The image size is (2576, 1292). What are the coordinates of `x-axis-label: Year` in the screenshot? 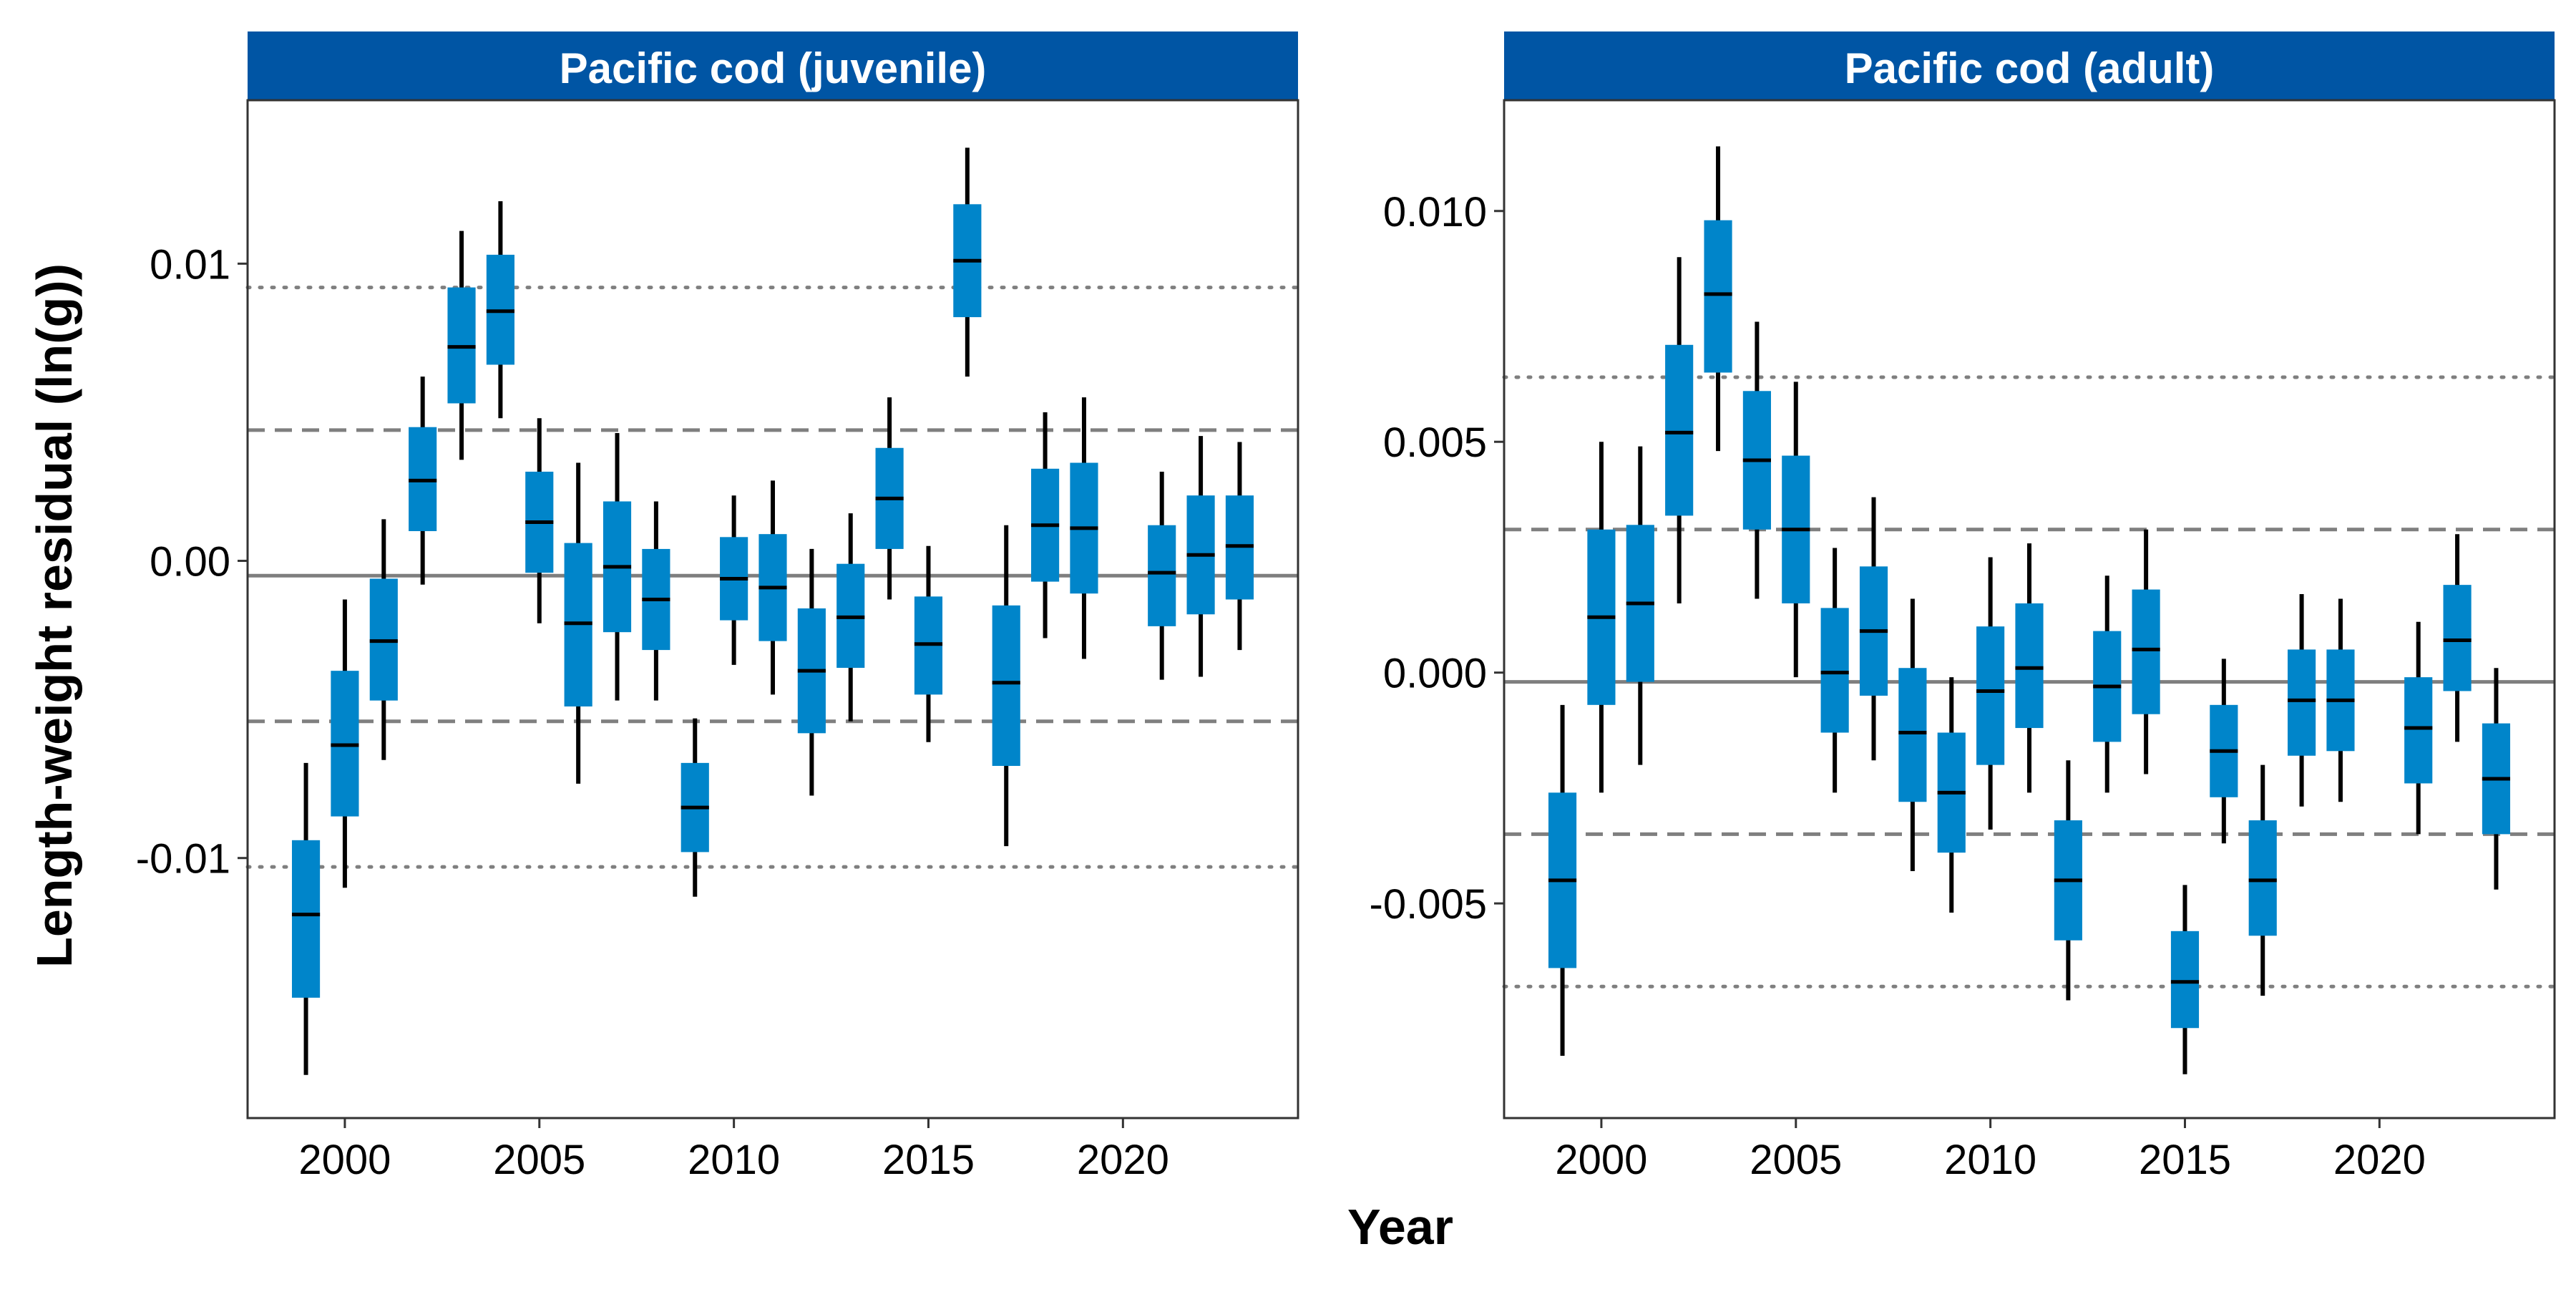 It's located at (1400, 1227).